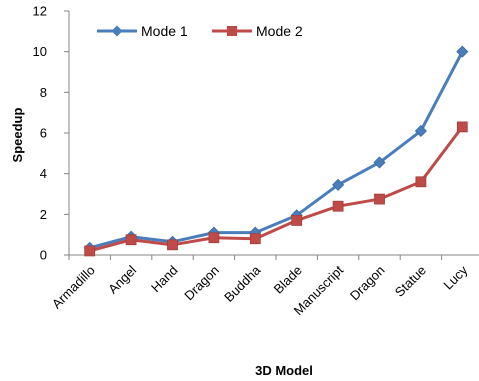 This screenshot has width=479, height=381. I want to click on x-axis-ticks, so click(255, 257).